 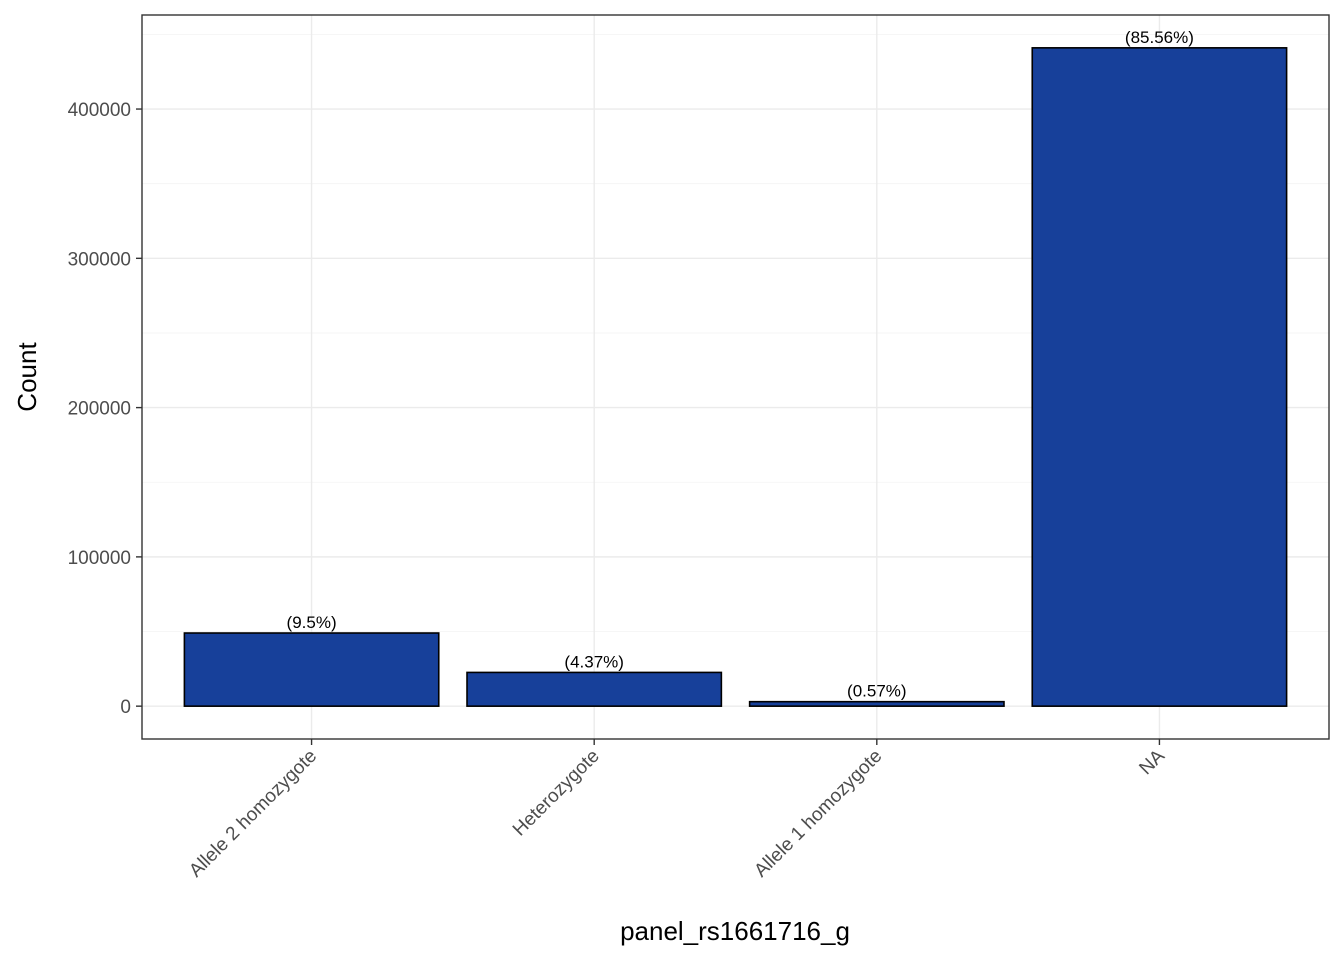 I want to click on bar-label: (0.57%), so click(x=877, y=691).